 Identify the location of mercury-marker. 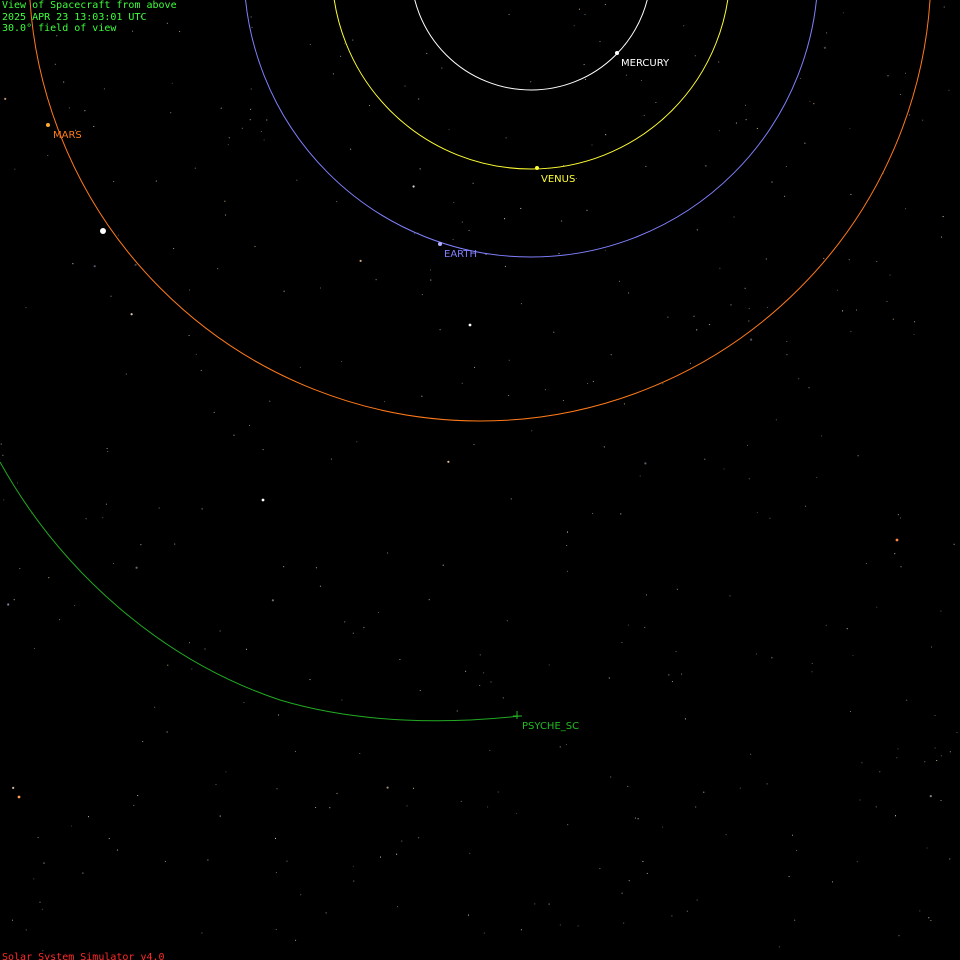
(617, 53).